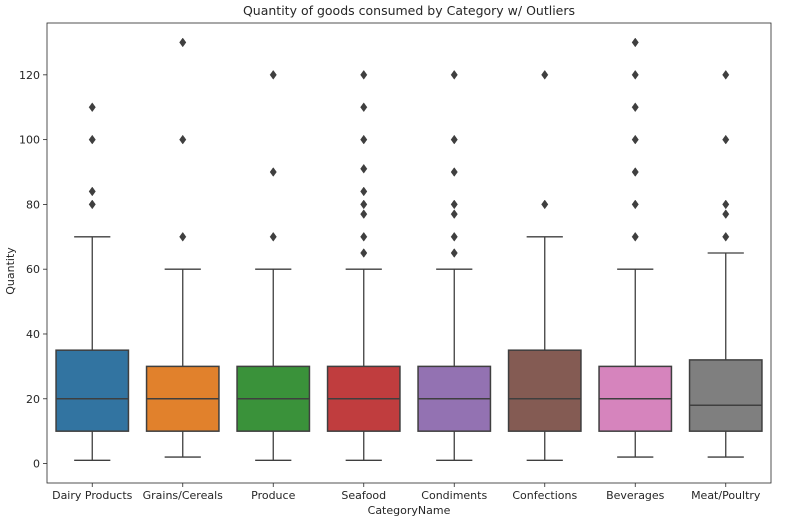 The height and width of the screenshot is (524, 790). I want to click on y-axis-label: Quantity, so click(10, 271).